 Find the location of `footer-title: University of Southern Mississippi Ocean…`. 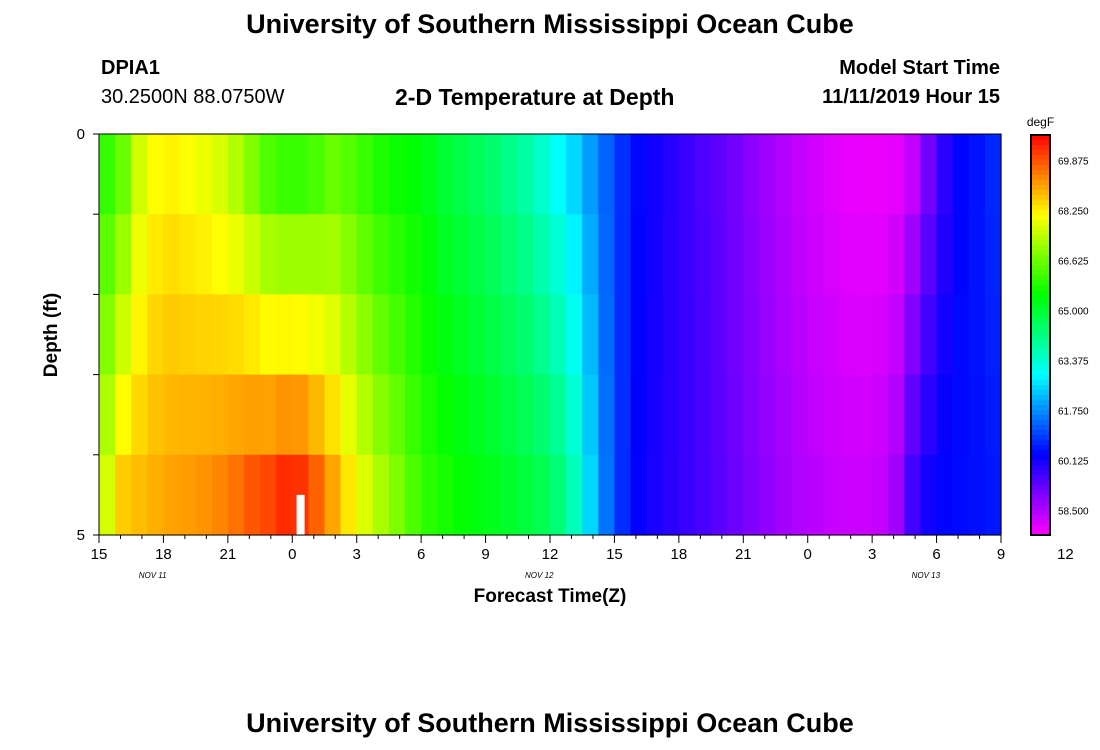

footer-title: University of Southern Mississippi Ocean… is located at coordinates (550, 723).